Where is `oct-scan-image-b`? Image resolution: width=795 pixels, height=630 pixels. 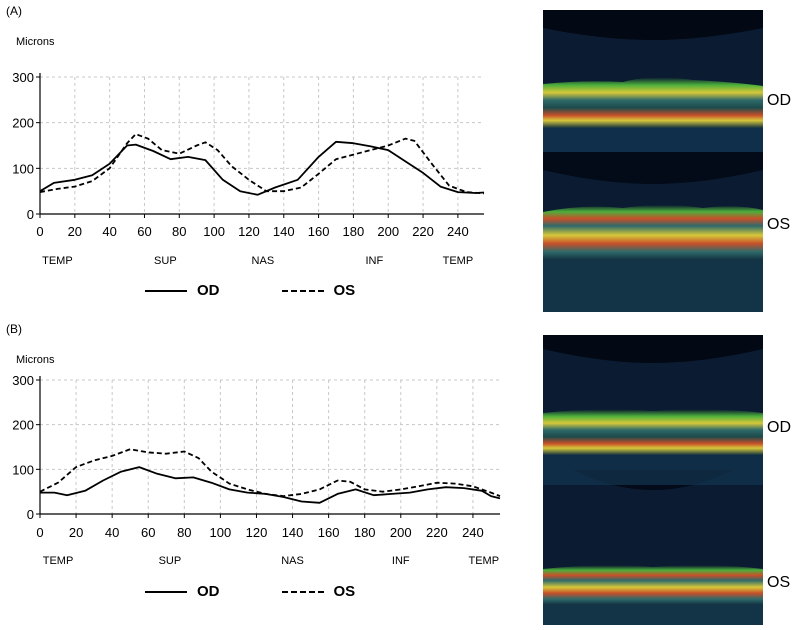 oct-scan-image-b is located at coordinates (653, 480).